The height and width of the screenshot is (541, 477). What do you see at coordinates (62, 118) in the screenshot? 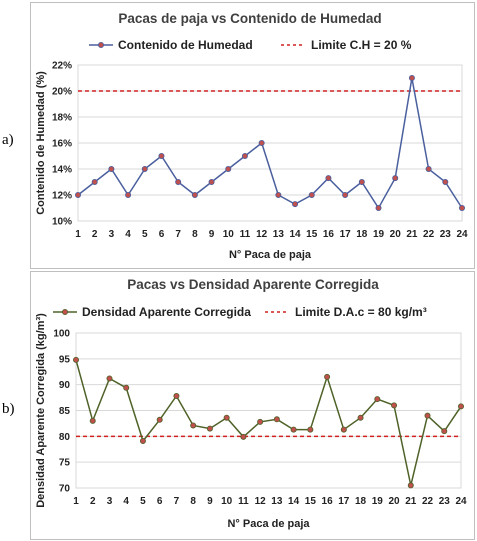
I see `y-tick-label: 18%` at bounding box center [62, 118].